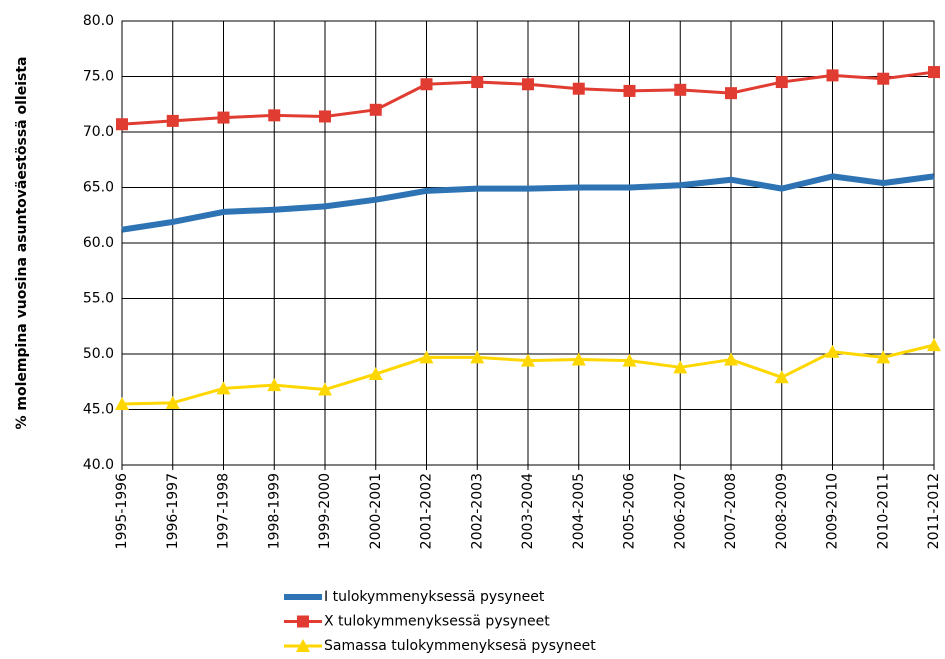  Describe the element at coordinates (427, 511) in the screenshot. I see `x-tick-label: 2001-2002` at that location.